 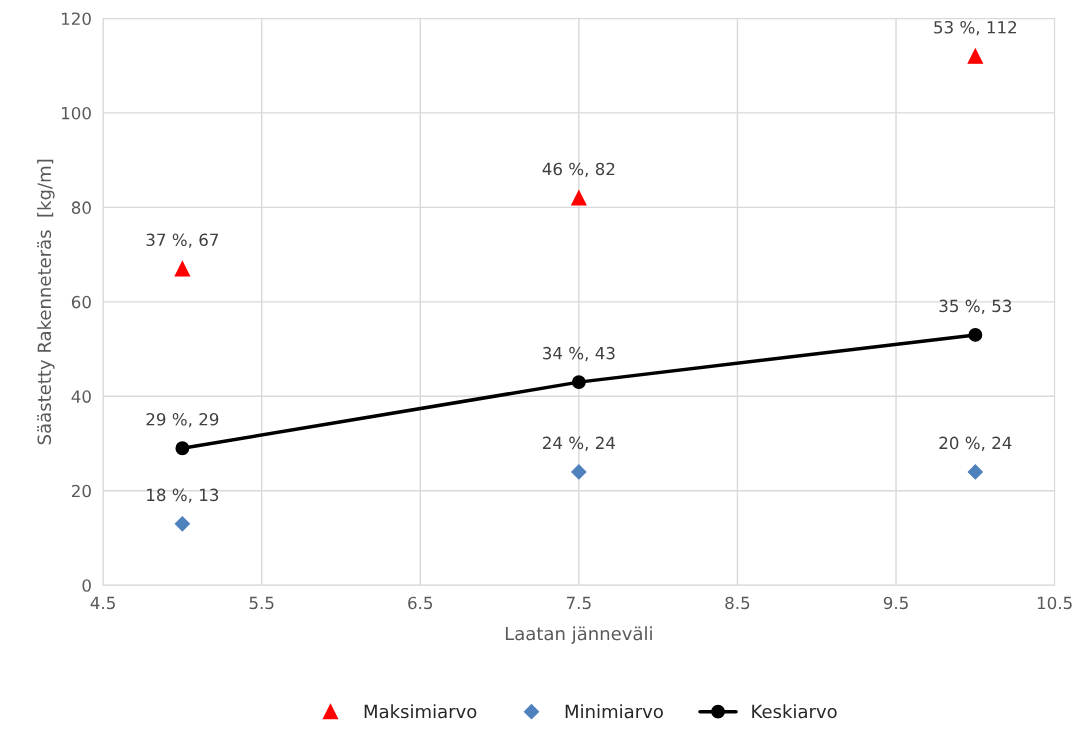 I want to click on legend-label: Keskiarvo, so click(x=794, y=711).